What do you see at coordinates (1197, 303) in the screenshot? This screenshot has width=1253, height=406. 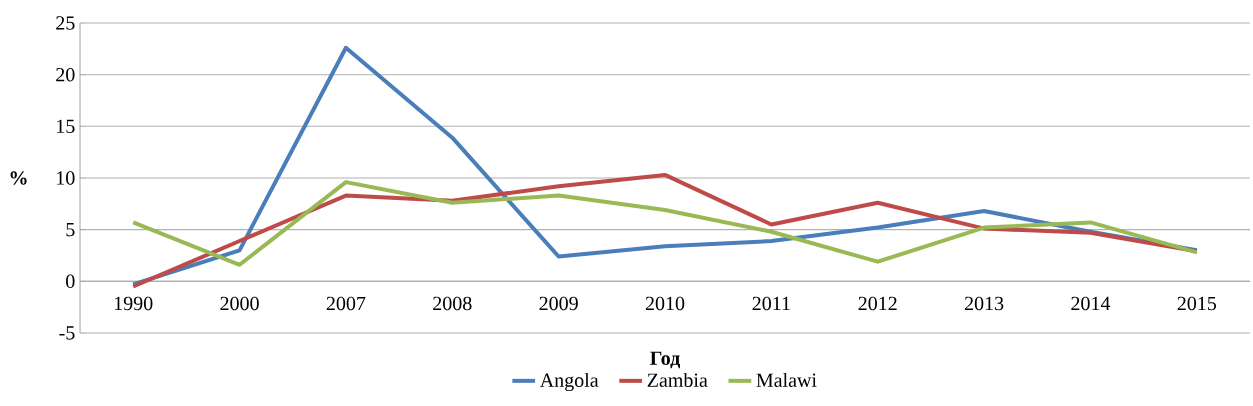 I see `x-tick-label: 2015` at bounding box center [1197, 303].